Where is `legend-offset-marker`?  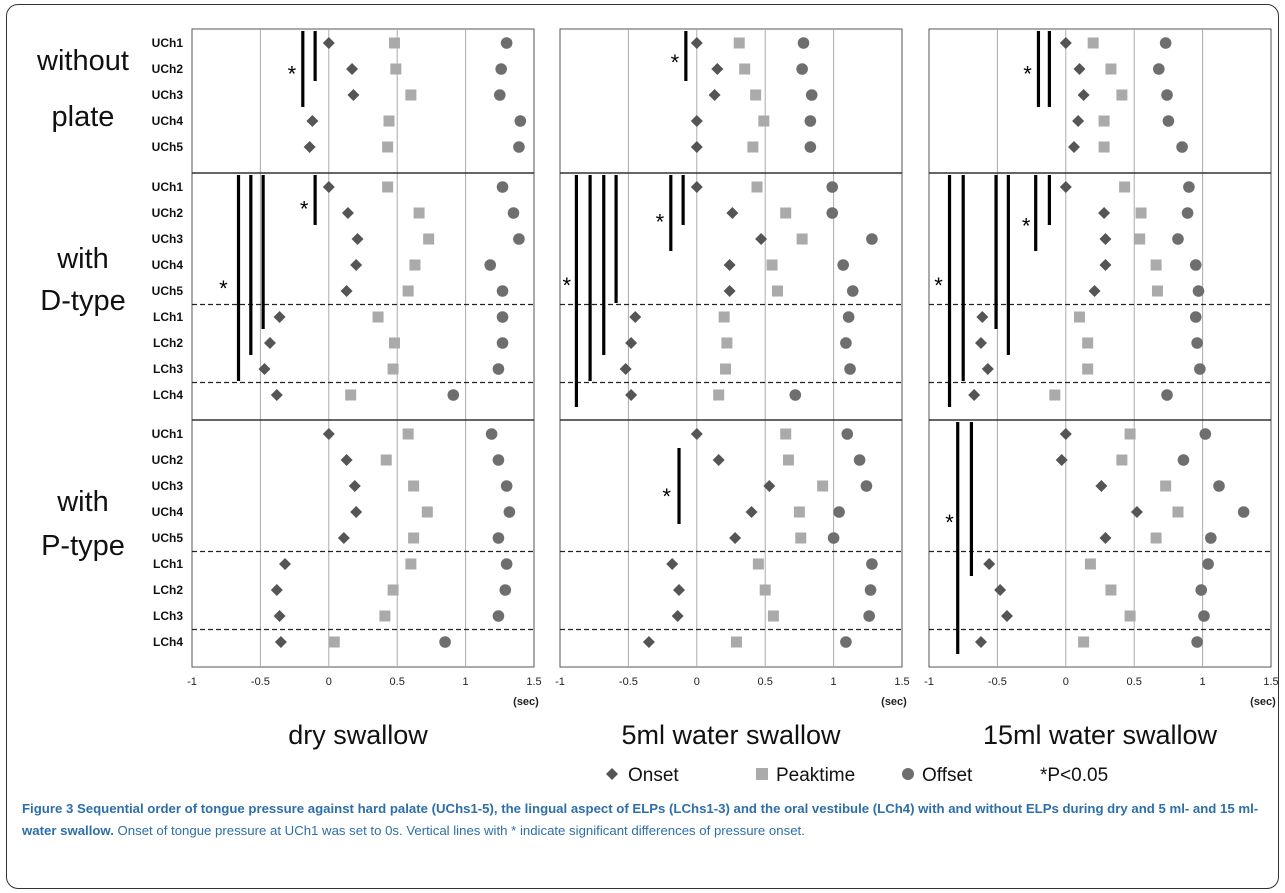
legend-offset-marker is located at coordinates (908, 774).